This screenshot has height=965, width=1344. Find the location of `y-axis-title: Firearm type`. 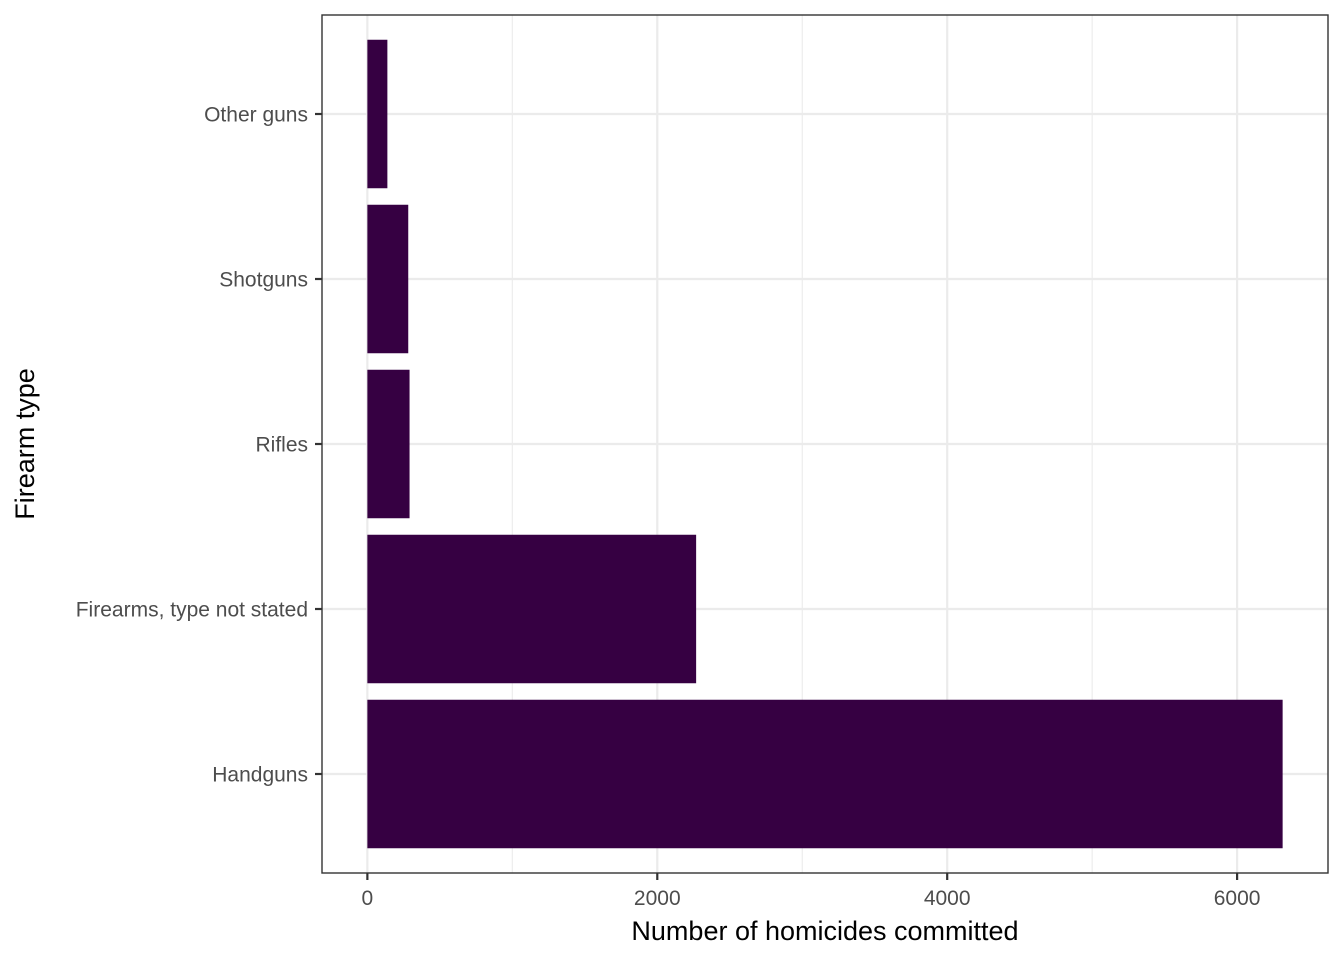

y-axis-title: Firearm type is located at coordinates (25, 444).